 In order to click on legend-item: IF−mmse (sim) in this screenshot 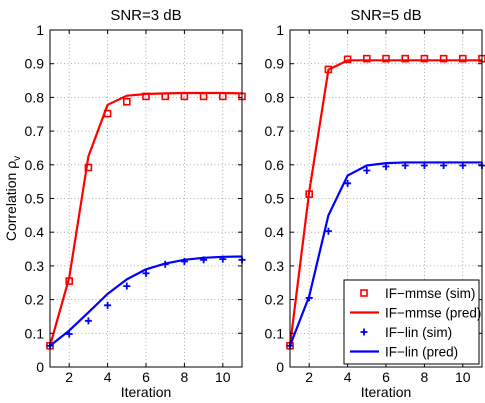, I will do `click(417, 293)`.